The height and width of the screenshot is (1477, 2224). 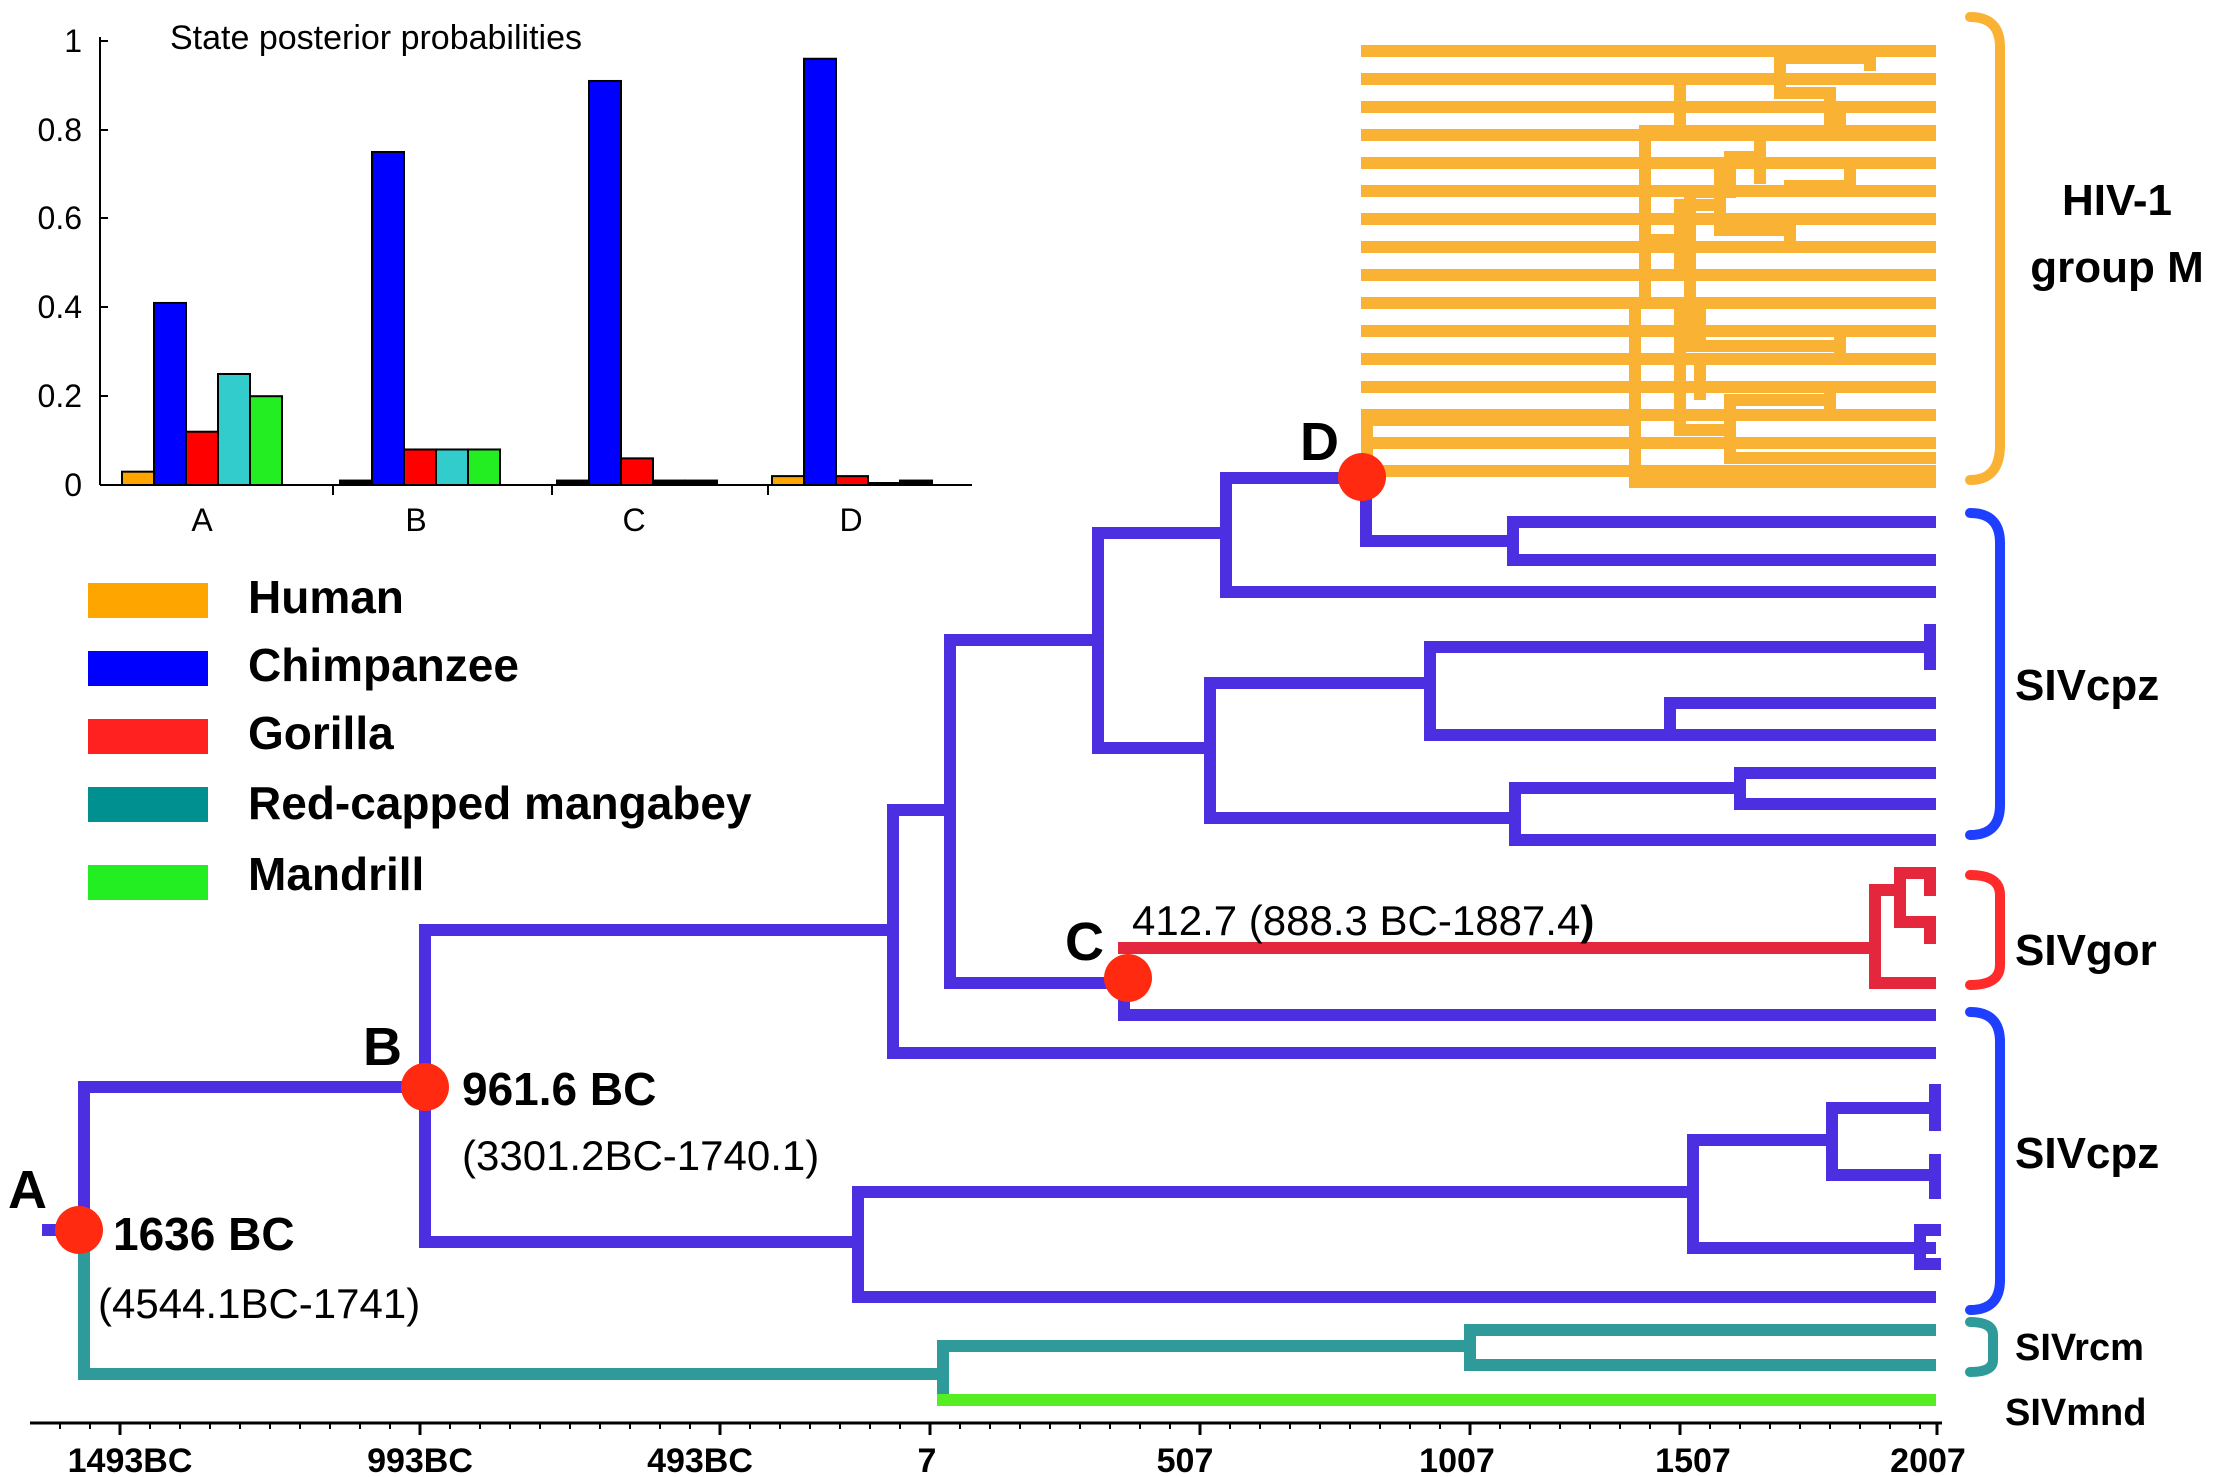 What do you see at coordinates (60, 307) in the screenshot?
I see `y-tick-label: 0.4` at bounding box center [60, 307].